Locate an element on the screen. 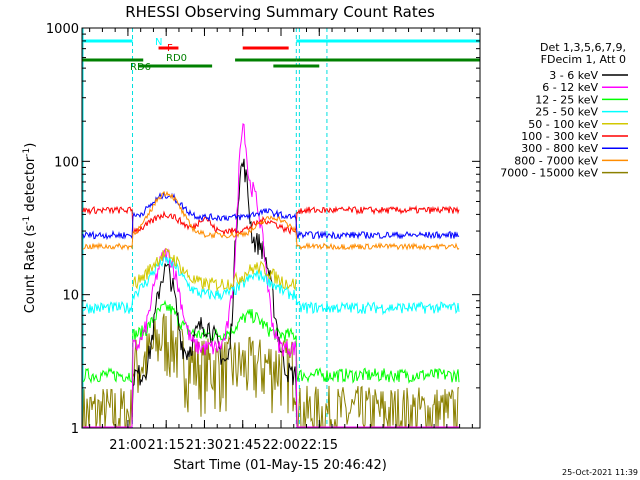 This screenshot has height=480, width=640. legend-label: 100 - 300 keV is located at coordinates (559, 136).